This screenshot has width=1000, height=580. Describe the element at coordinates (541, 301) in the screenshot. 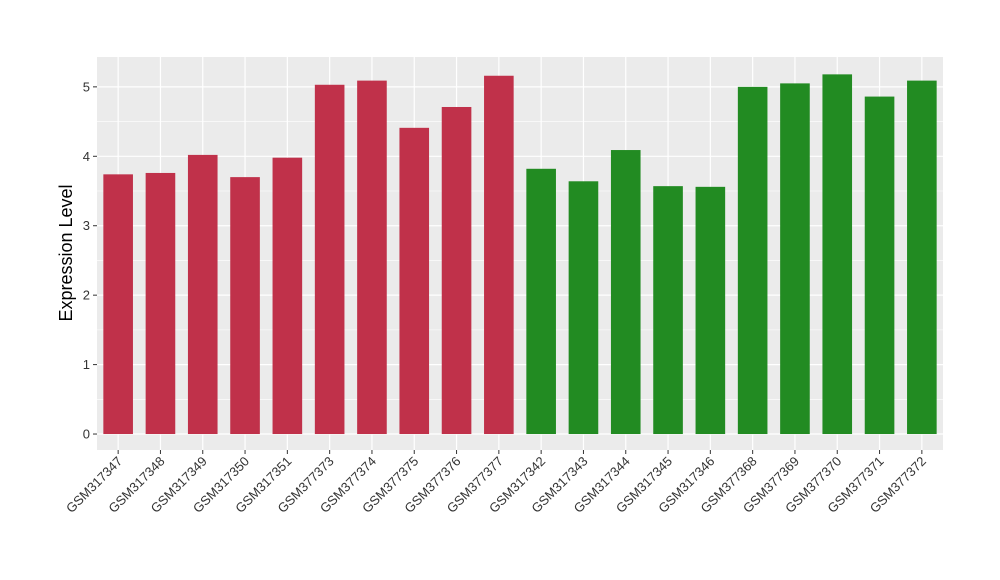

I see `bar-GSM317342` at that location.